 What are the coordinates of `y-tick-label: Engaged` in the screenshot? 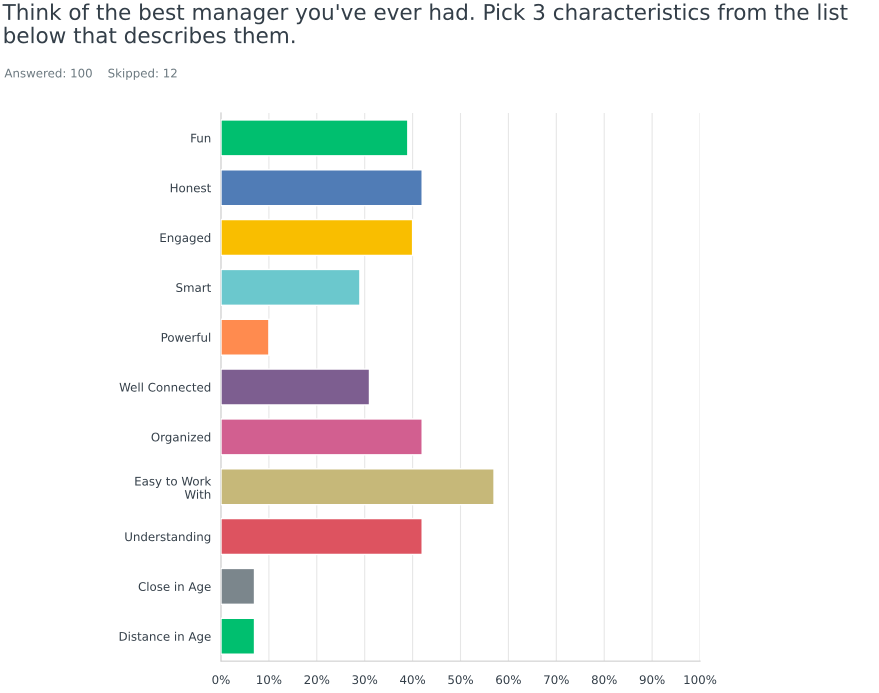 It's located at (185, 238).